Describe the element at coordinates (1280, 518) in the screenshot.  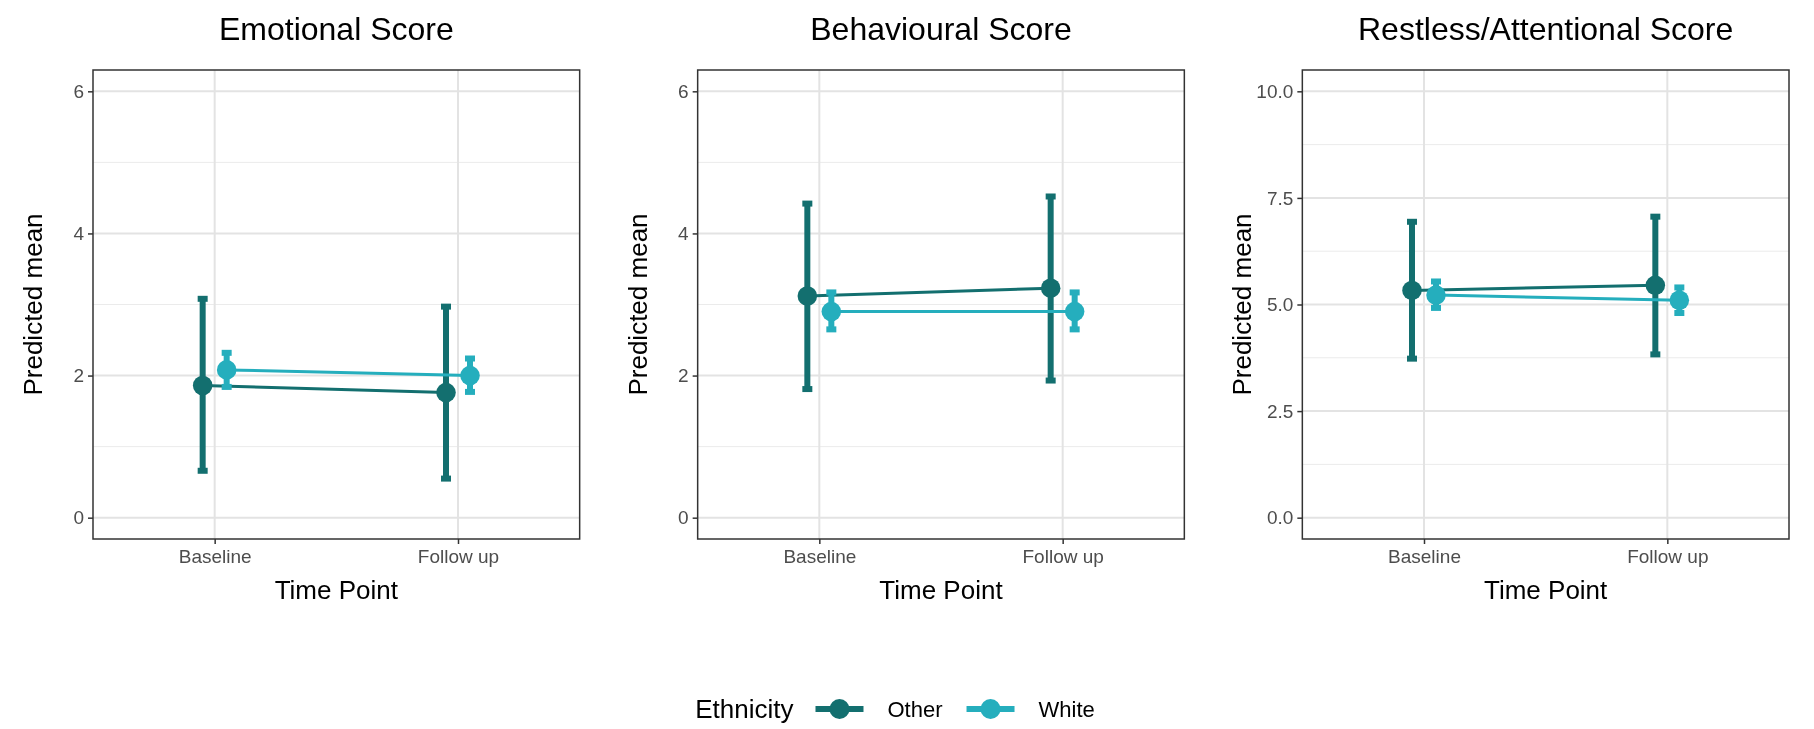
I see `y-tick-label: 0.0` at that location.